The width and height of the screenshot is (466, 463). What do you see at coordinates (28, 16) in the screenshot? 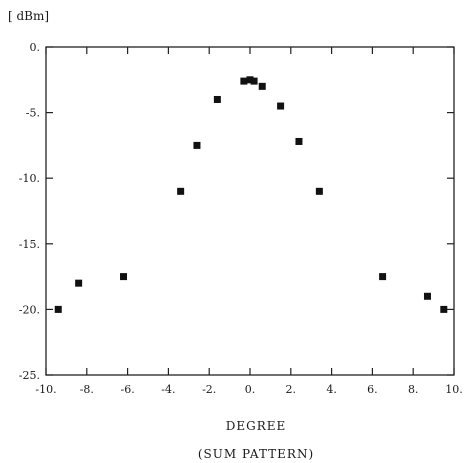
I see `y-unit-label: [ dBm]` at bounding box center [28, 16].